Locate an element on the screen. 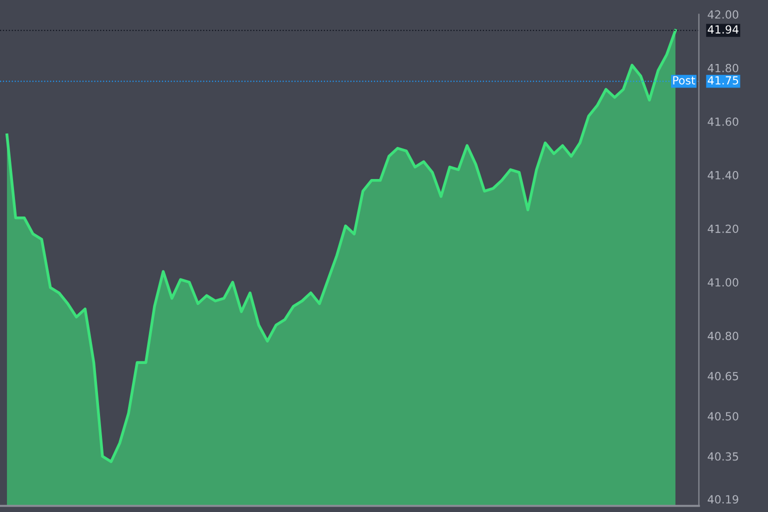  y-tick-label: 40.35 is located at coordinates (723, 456).